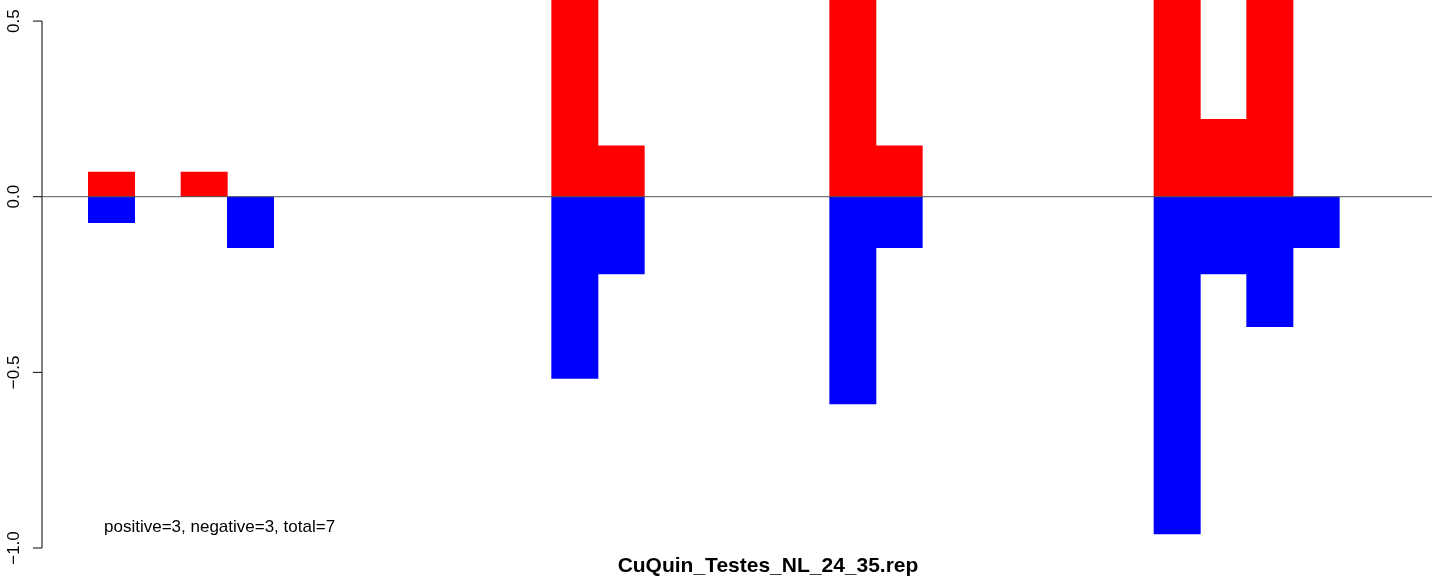  What do you see at coordinates (13, 548) in the screenshot?
I see `y-tick-label: −1.0` at bounding box center [13, 548].